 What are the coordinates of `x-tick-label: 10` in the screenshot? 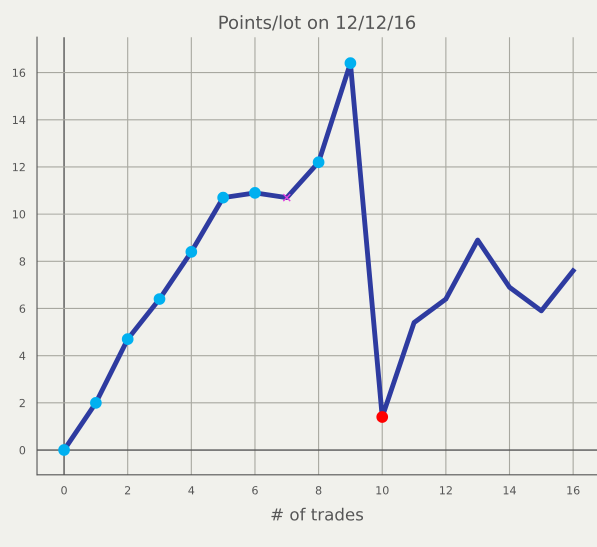 It's located at (382, 490).